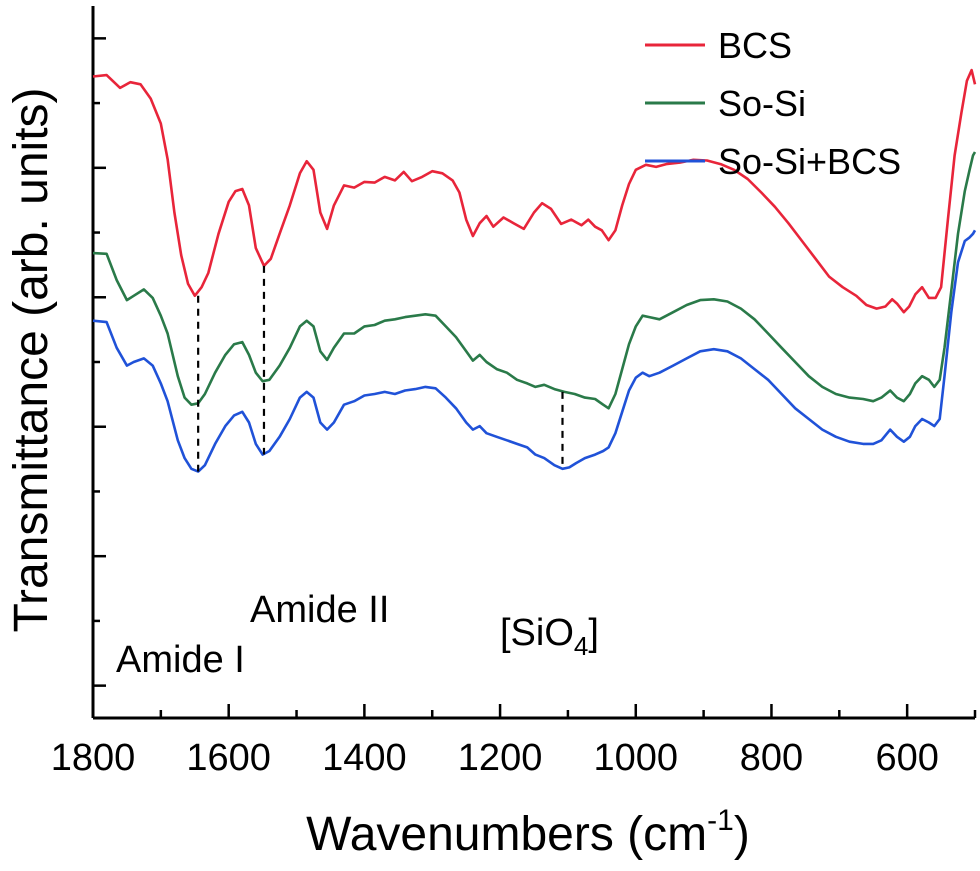  What do you see at coordinates (180, 660) in the screenshot?
I see `annotation-amide-i: Amide I` at bounding box center [180, 660].